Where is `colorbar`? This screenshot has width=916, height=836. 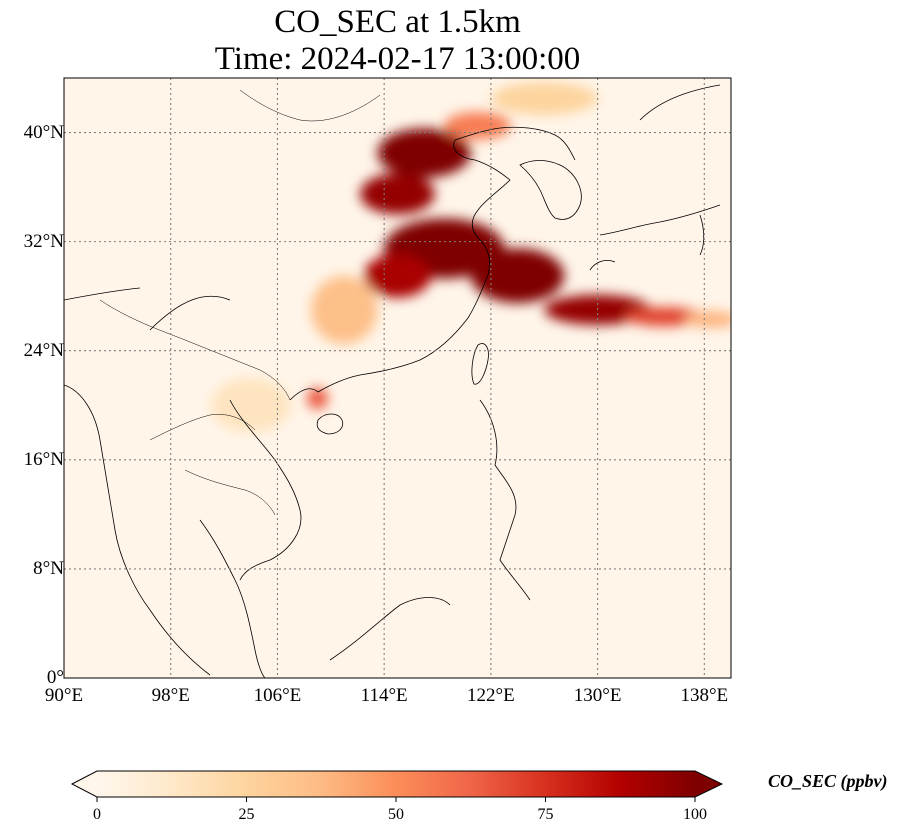 colorbar is located at coordinates (397, 786).